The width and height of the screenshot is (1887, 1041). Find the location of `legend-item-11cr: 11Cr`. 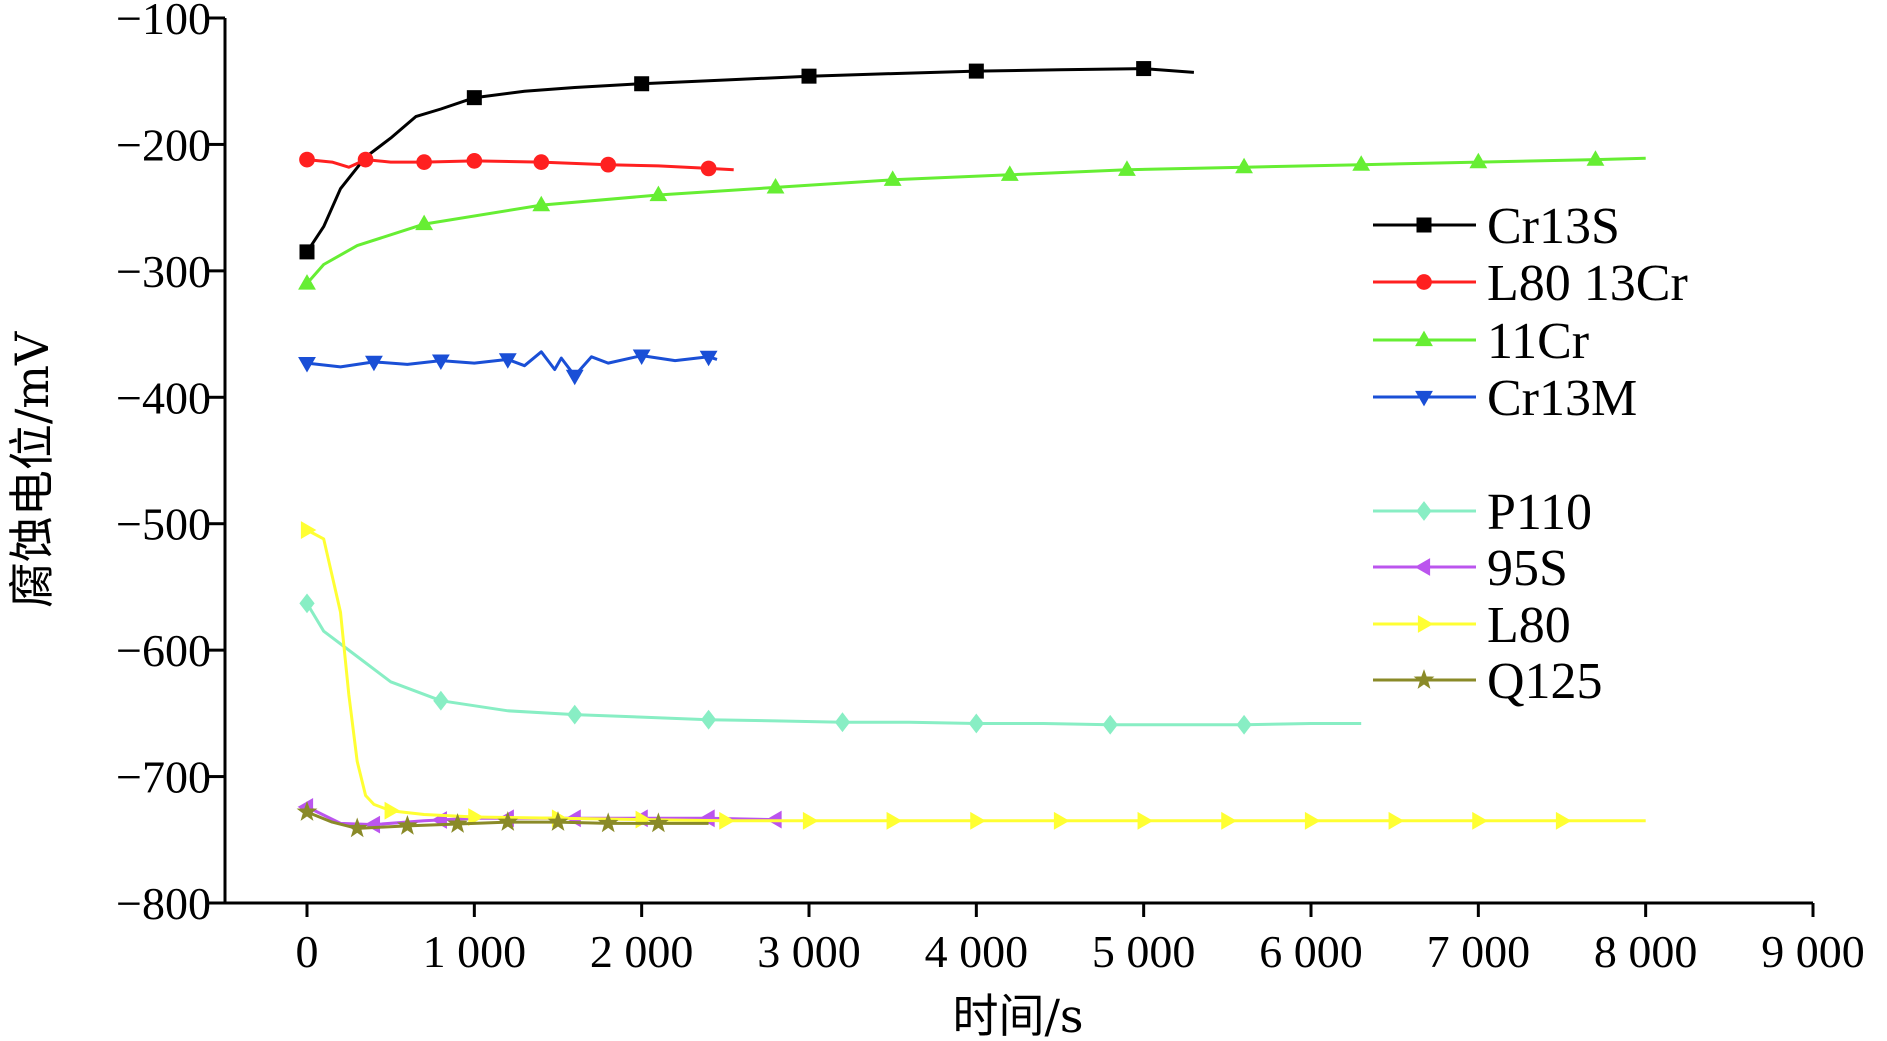

legend-item-11cr: 11Cr is located at coordinates (1481, 341).